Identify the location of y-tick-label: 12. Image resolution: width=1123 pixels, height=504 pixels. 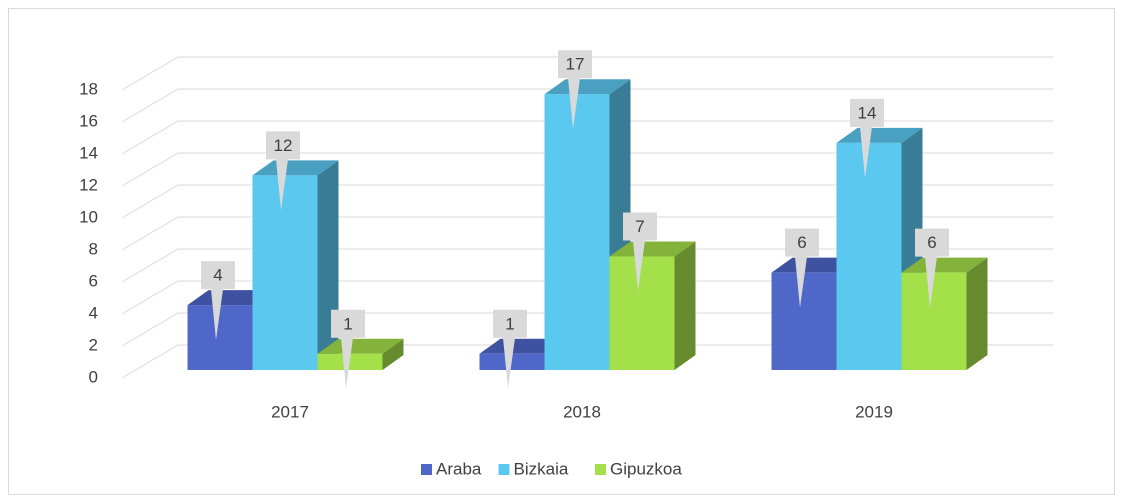
(88, 184).